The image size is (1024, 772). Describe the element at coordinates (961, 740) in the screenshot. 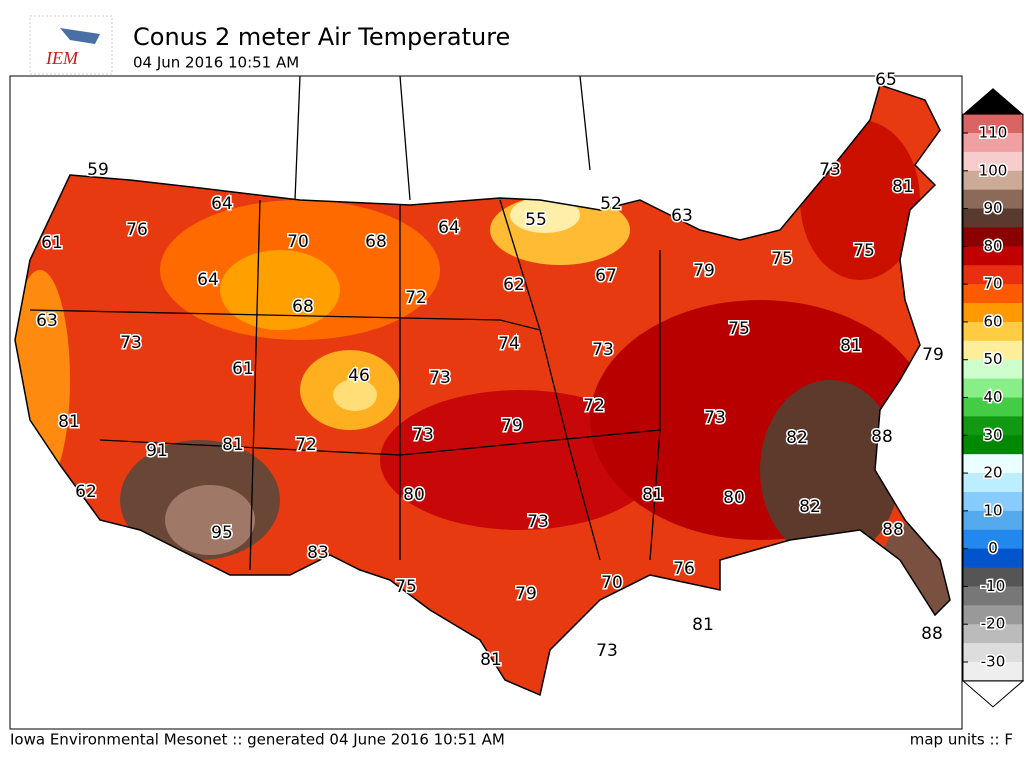

I see `footer-right: map units :: F` at that location.